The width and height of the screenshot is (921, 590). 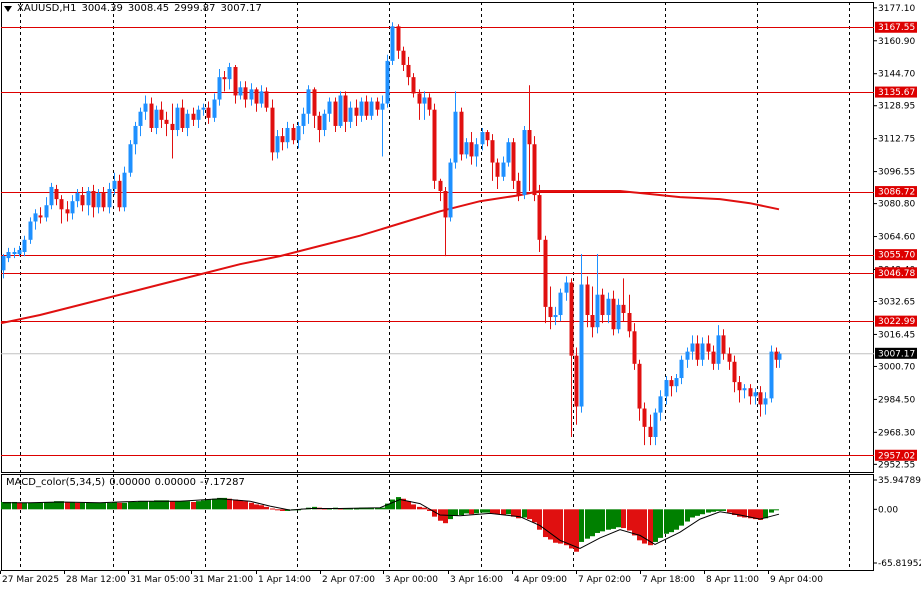 I want to click on price-axis-label: 3160.90, so click(x=896, y=42).